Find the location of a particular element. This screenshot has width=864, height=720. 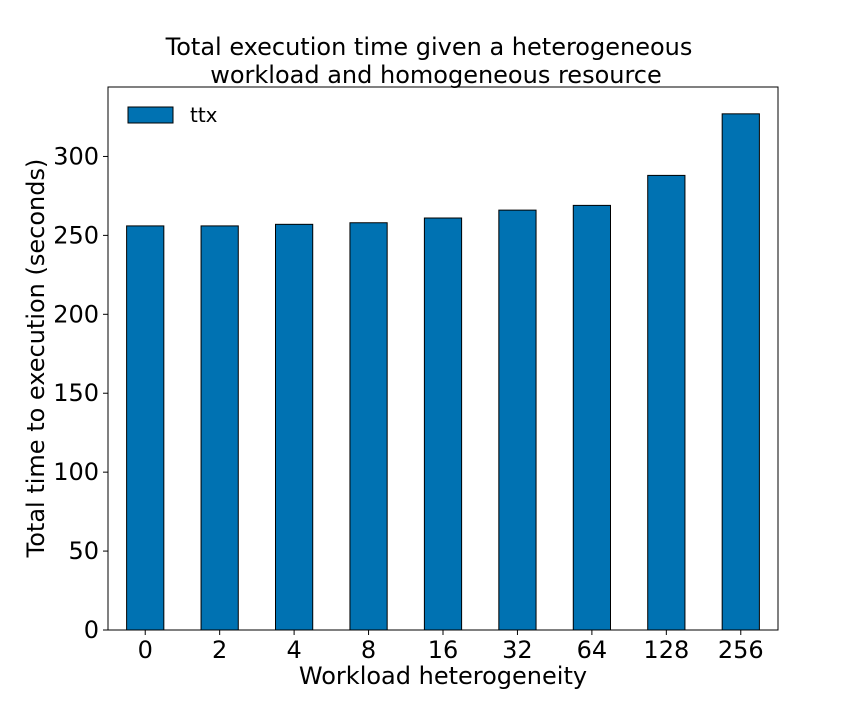

chart-title-line-2: workload and homogeneous resource is located at coordinates (436, 75).